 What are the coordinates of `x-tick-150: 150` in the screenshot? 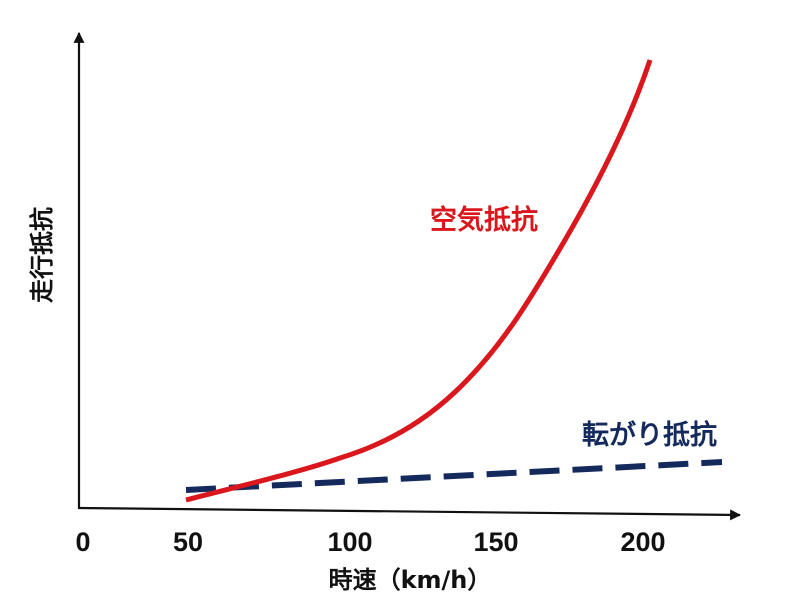 It's located at (495, 542).